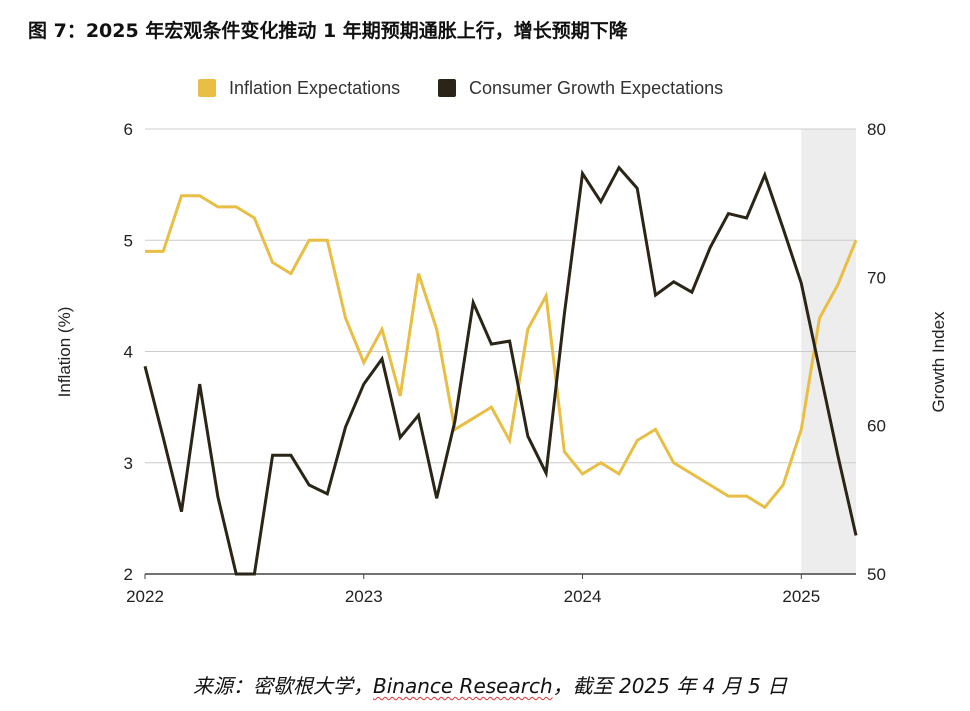 The height and width of the screenshot is (711, 970). What do you see at coordinates (328, 31) in the screenshot?
I see `figure-title: 图 7：2025 年宏观条件变化推动 1 年期预期通胀上行，增长预期下降` at bounding box center [328, 31].